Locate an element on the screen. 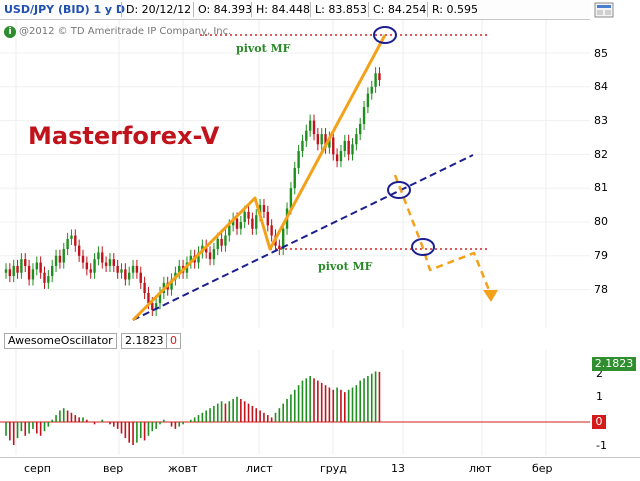  price-tick: 85 is located at coordinates (601, 53).